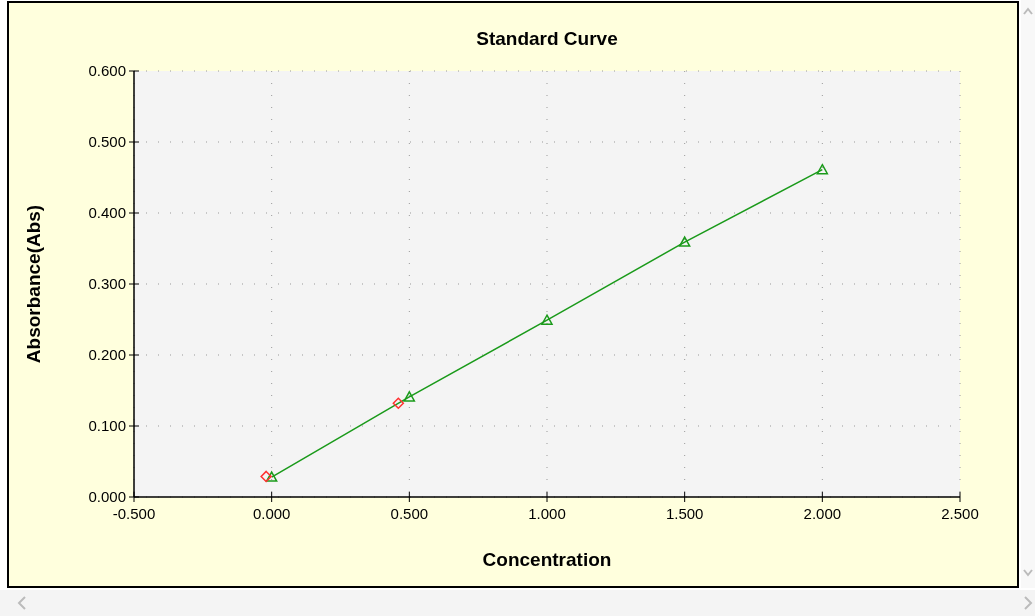 This screenshot has width=1035, height=616. What do you see at coordinates (107, 212) in the screenshot?
I see `y-tick-label: 0.400` at bounding box center [107, 212].